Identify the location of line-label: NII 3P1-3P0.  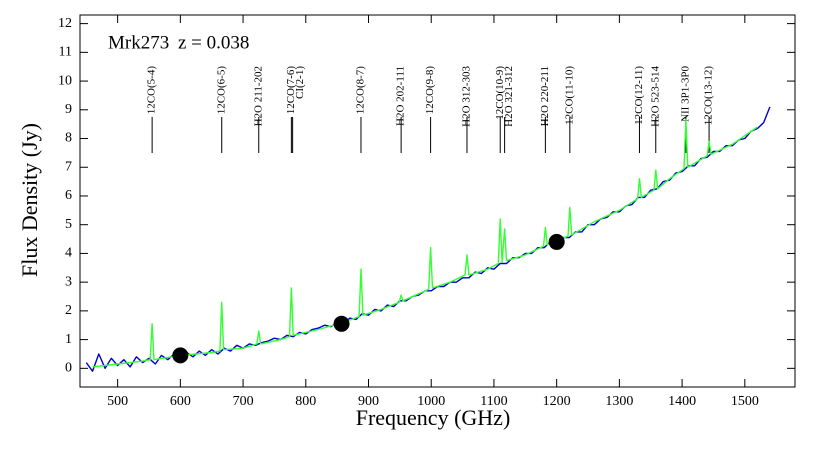
(685, 94).